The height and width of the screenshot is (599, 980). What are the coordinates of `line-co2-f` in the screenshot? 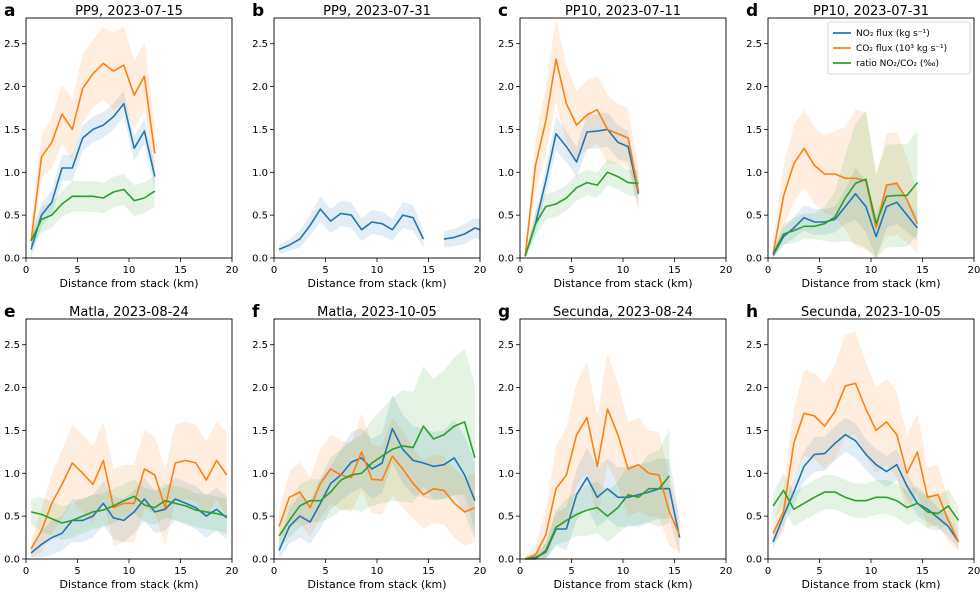 It's located at (377, 489).